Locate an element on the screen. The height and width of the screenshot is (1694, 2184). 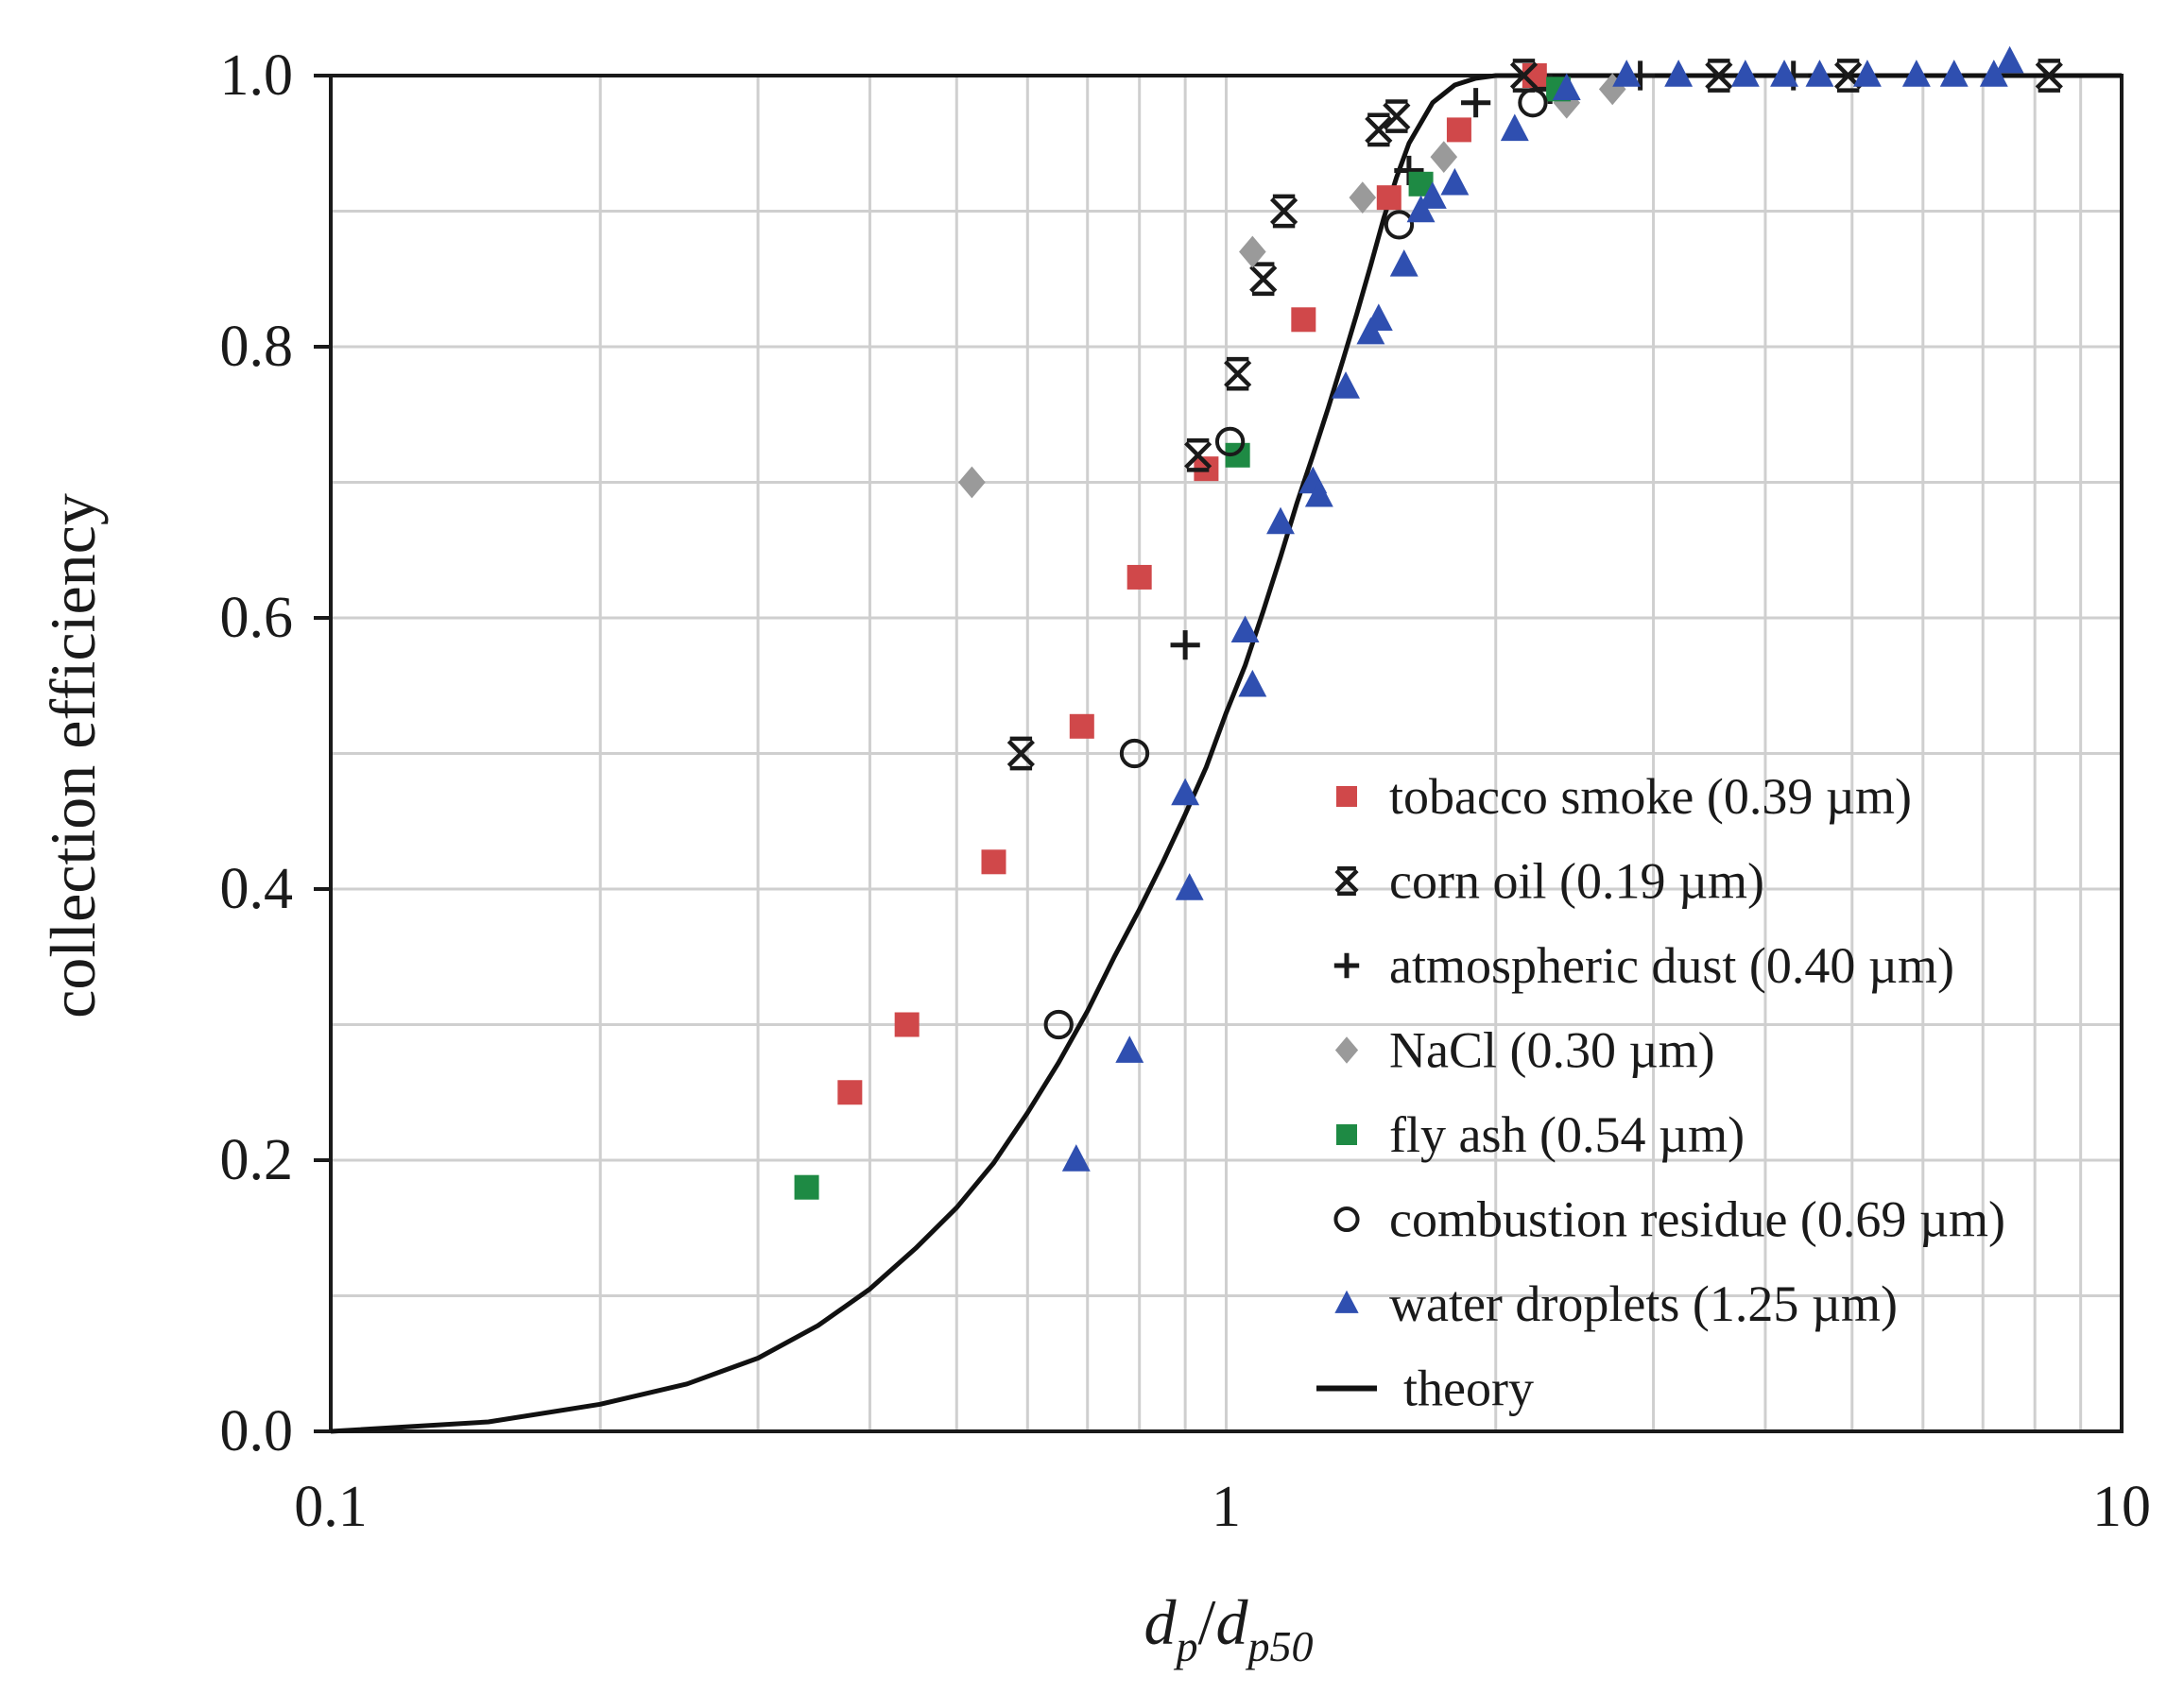
x-tick-labels: 0.1 1 10 is located at coordinates (1223, 1507).